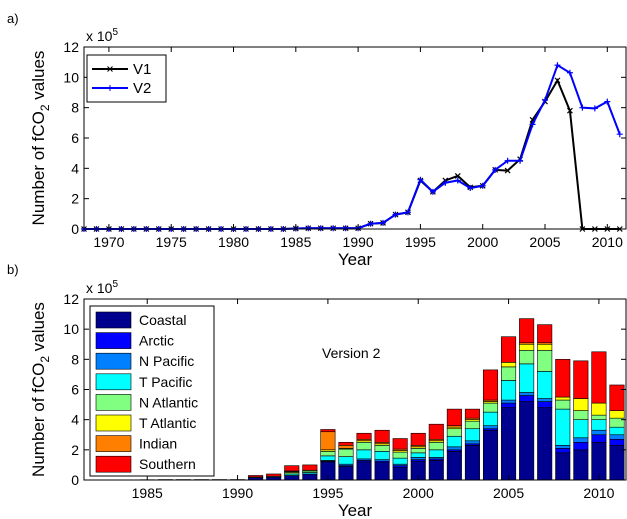 The image size is (627, 519). What do you see at coordinates (295, 242) in the screenshot?
I see `x-tick-label: 1985` at bounding box center [295, 242].